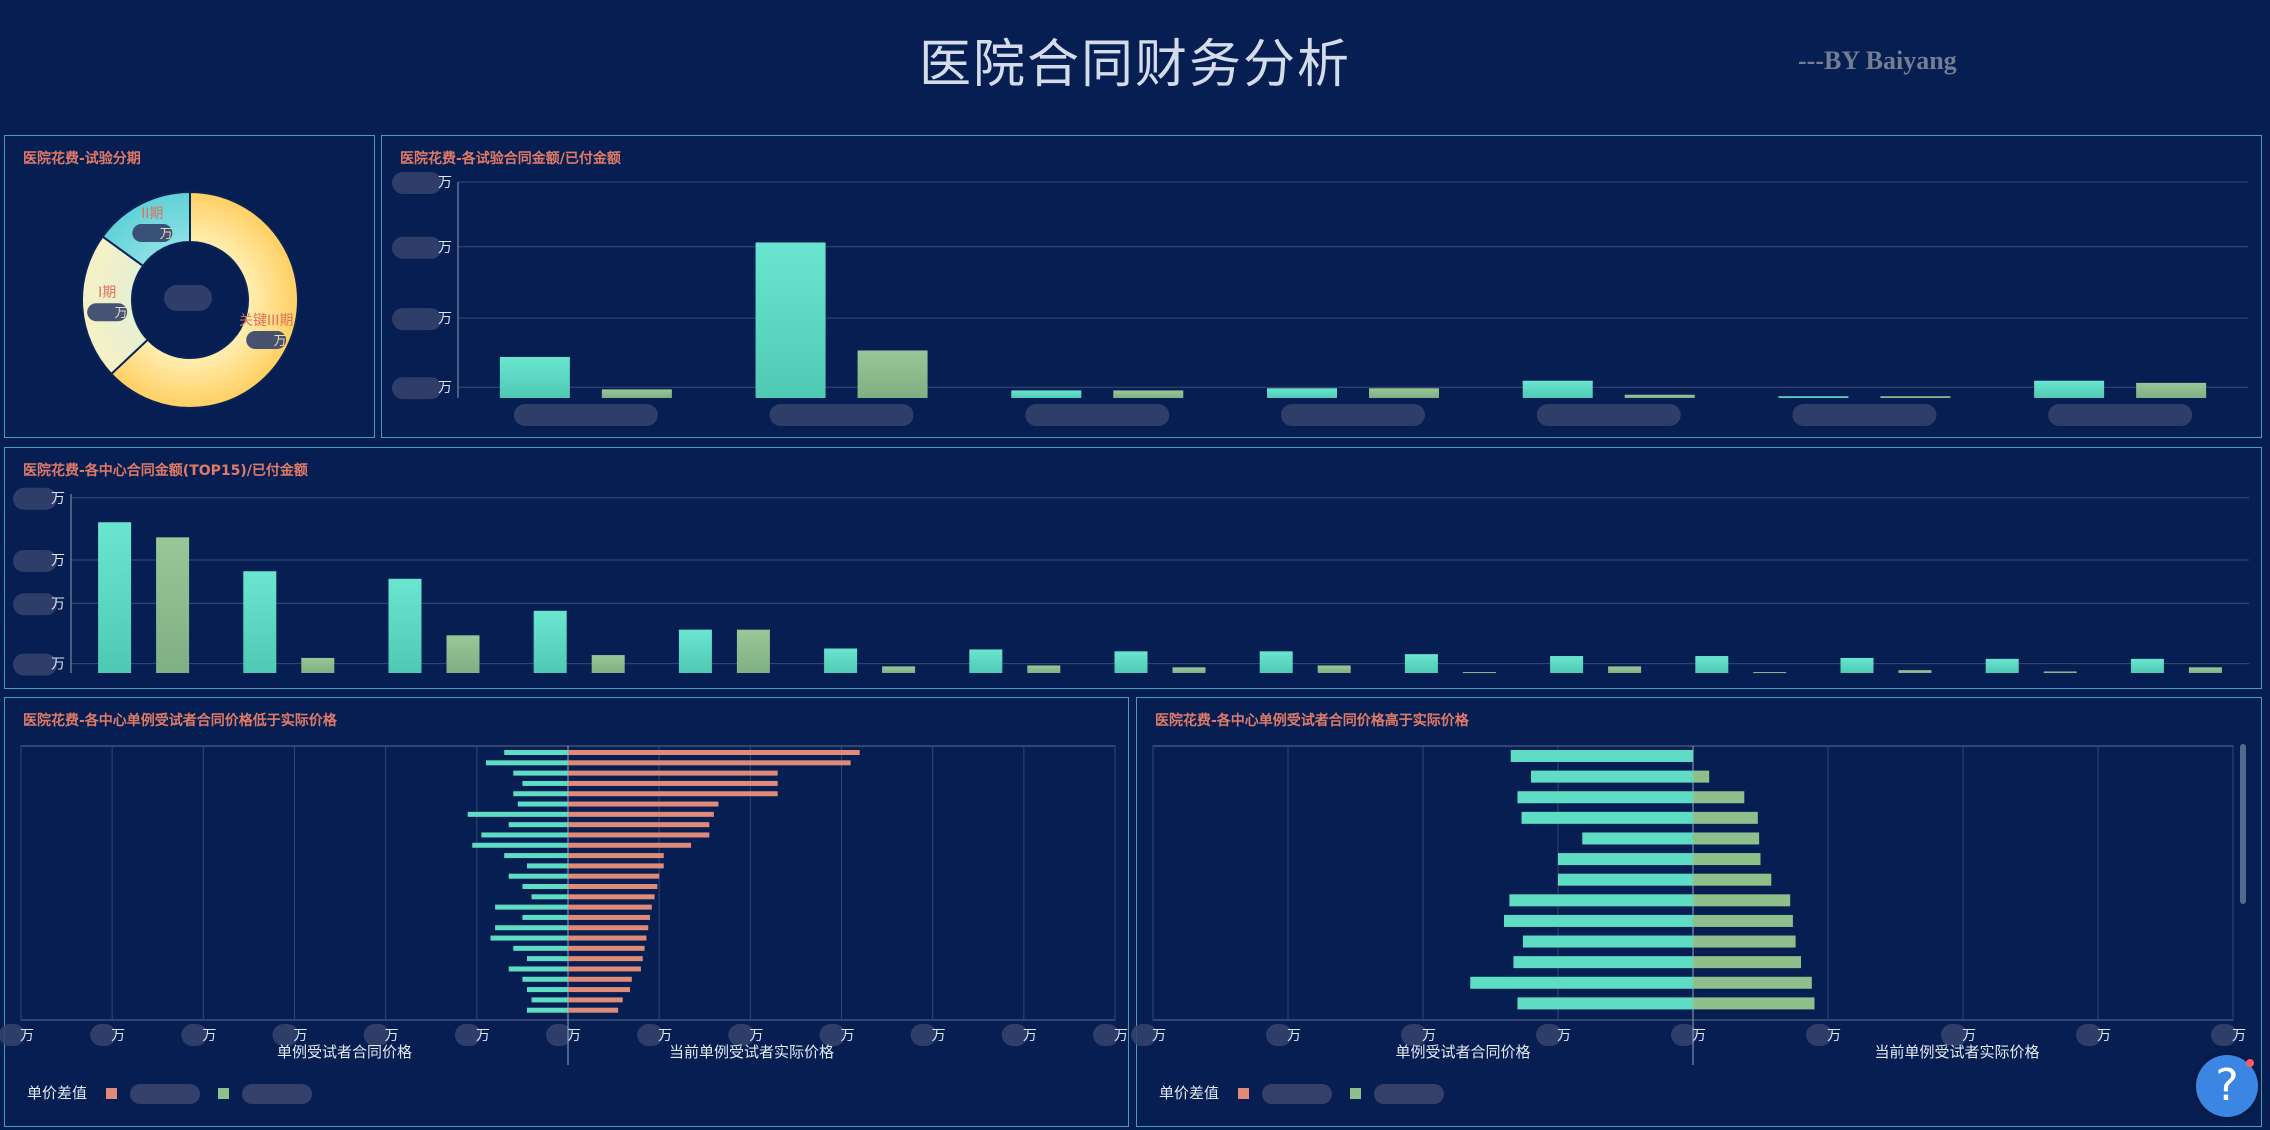  I want to click on notification-dot, so click(2250, 1063).